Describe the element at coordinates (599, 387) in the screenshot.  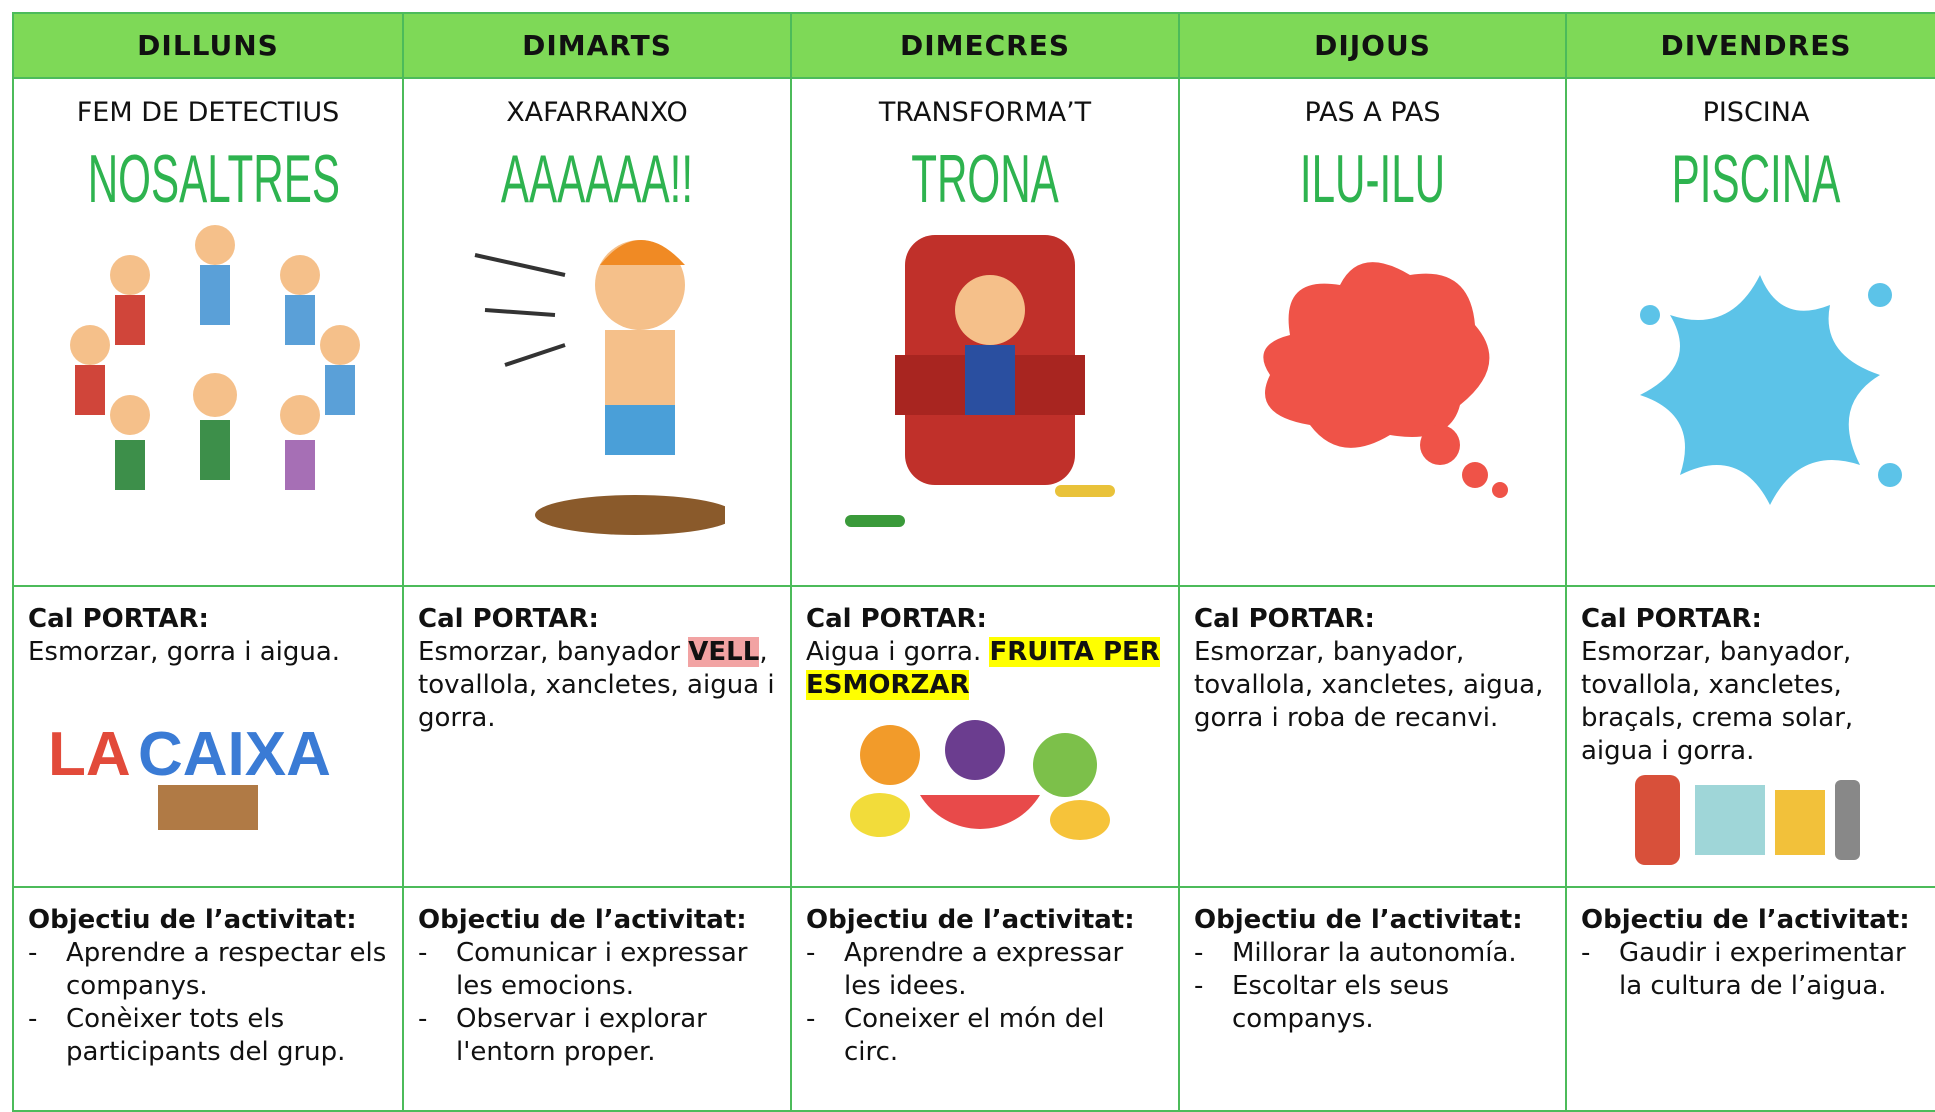
I see `mud-illustration` at that location.